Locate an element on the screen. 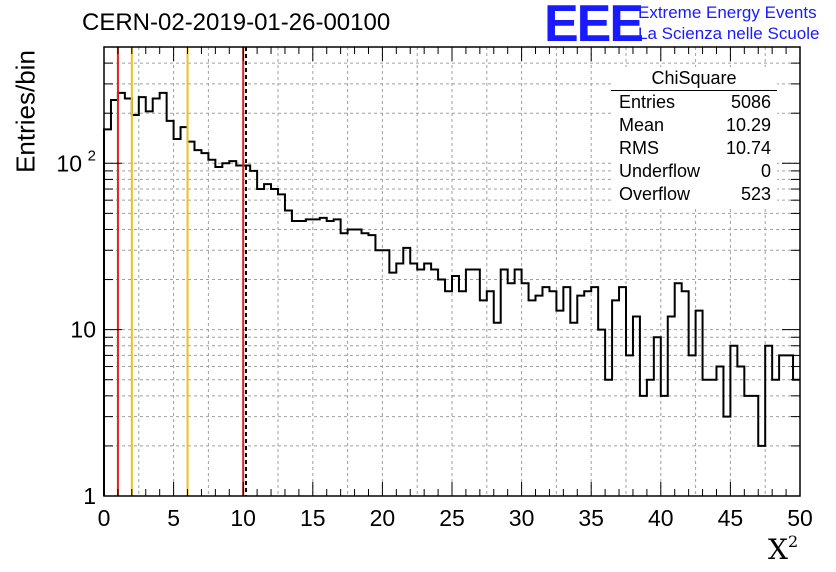 This screenshot has height=572, width=836. stats-label: RMS is located at coordinates (639, 148).